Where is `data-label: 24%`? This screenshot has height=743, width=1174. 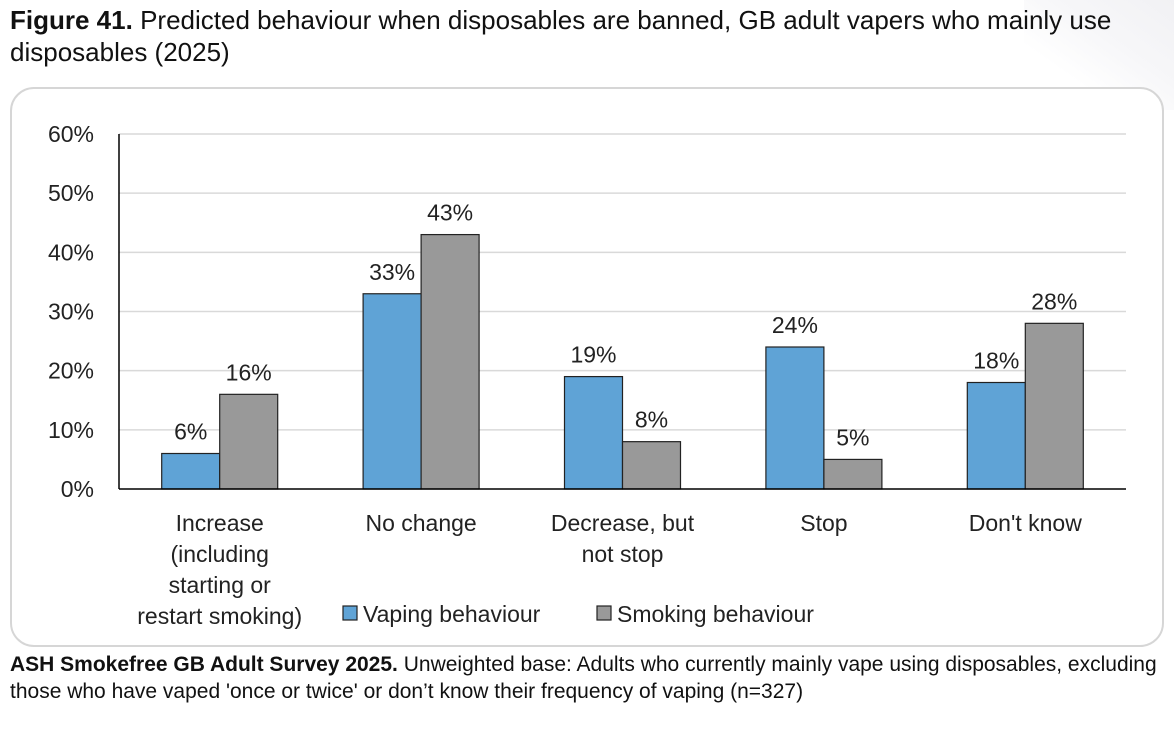
data-label: 24% is located at coordinates (795, 325).